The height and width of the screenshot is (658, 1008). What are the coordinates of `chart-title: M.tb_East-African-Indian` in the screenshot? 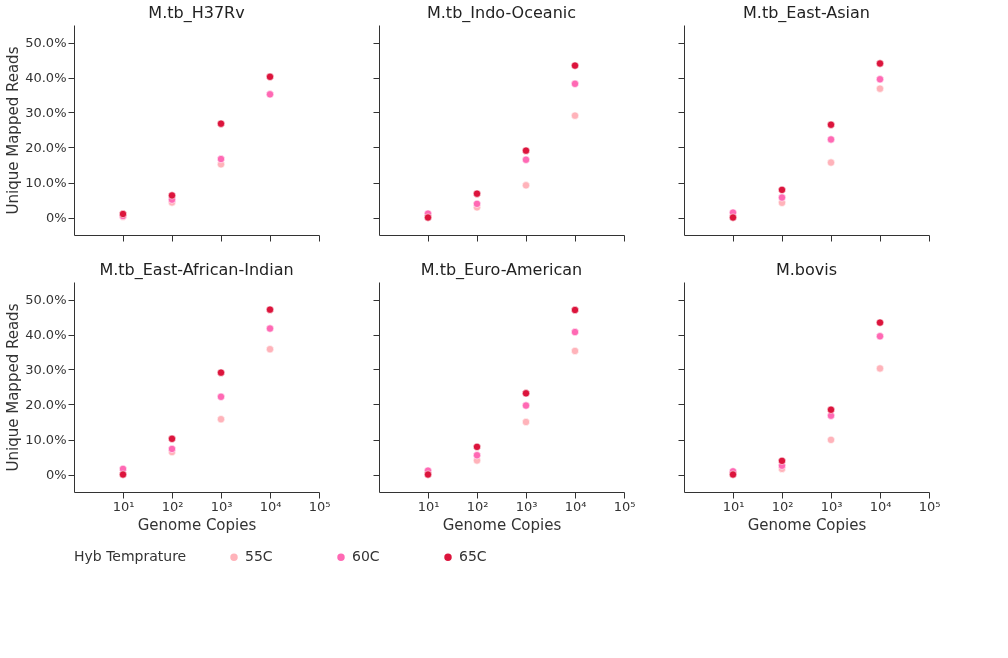 It's located at (196, 270).